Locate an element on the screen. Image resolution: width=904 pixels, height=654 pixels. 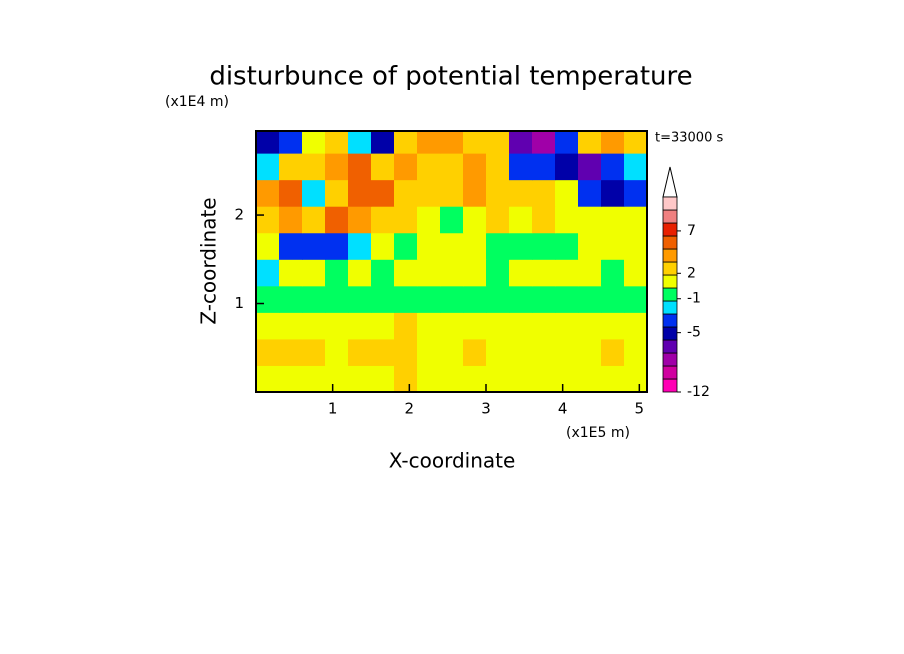
x-tick-label: 3 is located at coordinates (486, 409).